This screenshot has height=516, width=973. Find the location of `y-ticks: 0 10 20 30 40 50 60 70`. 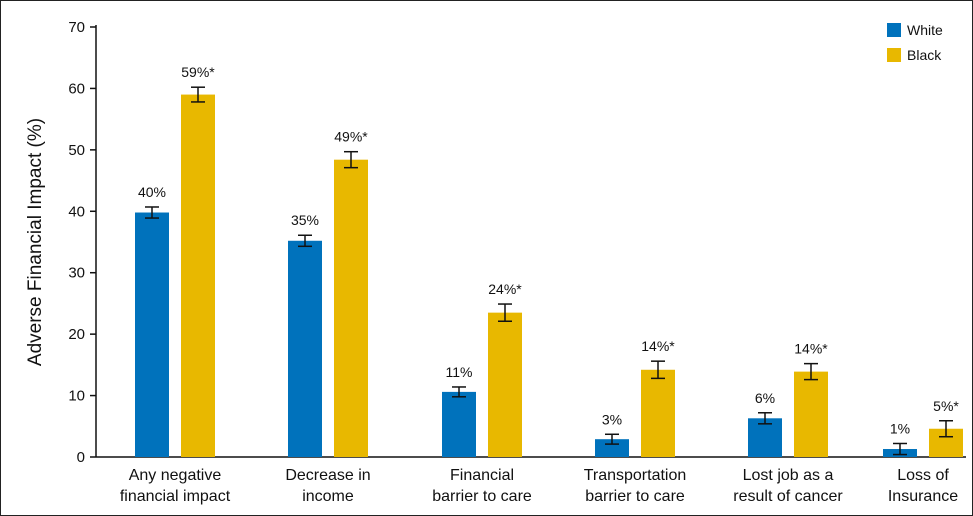

y-ticks: 0 10 20 30 40 50 60 70 is located at coordinates (82, 242).